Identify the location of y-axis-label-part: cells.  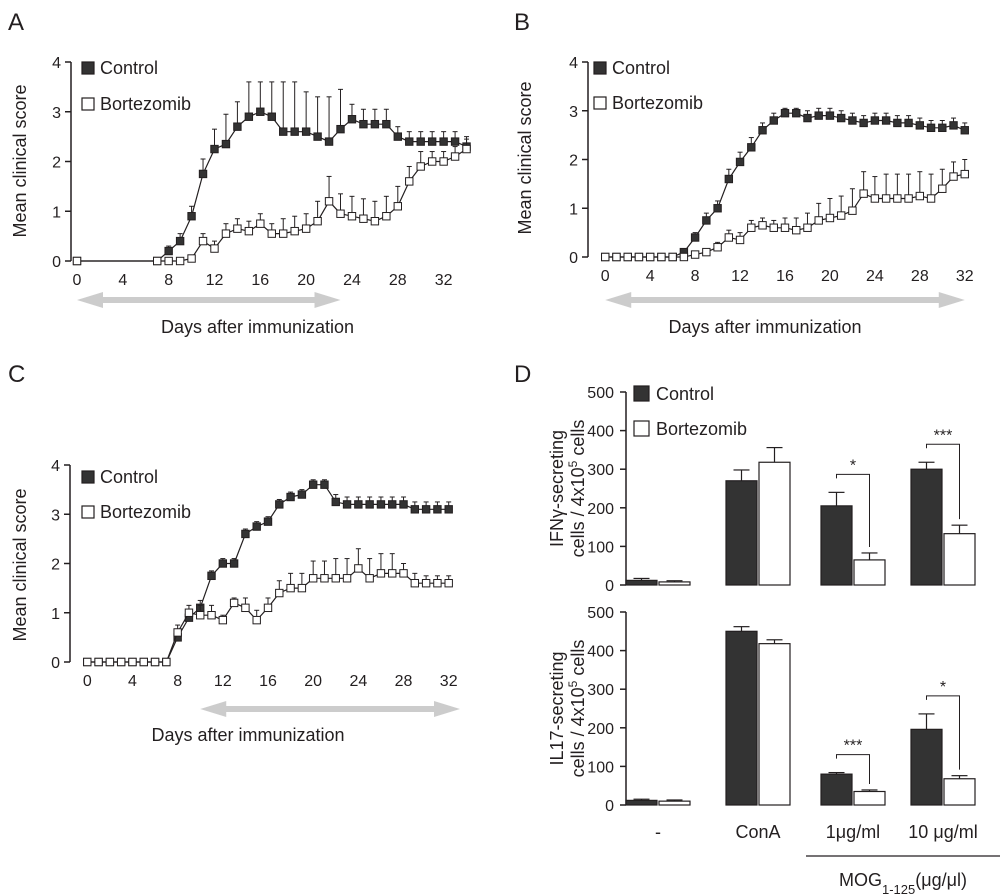
(578, 440).